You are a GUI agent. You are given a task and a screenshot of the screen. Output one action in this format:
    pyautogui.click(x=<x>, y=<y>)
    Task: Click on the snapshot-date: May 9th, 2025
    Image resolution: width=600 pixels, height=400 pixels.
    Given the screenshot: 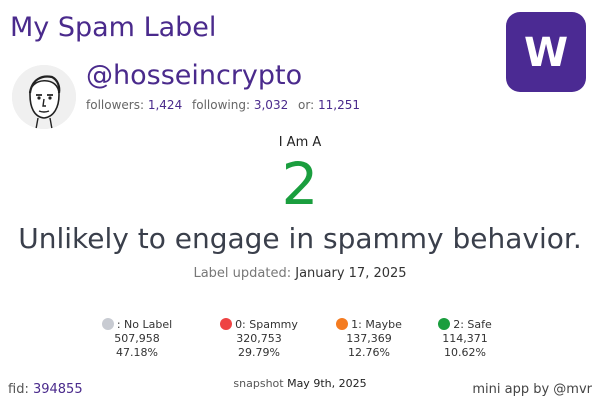 What is the action you would take?
    pyautogui.click(x=327, y=383)
    